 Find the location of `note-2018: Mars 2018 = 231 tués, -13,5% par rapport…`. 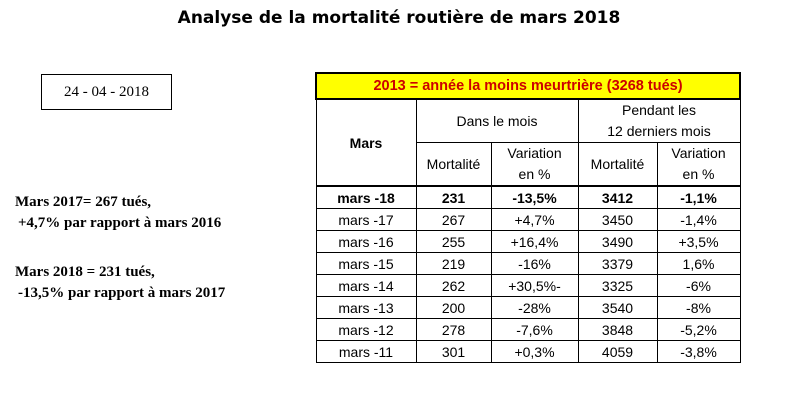

note-2018: Mars 2018 = 231 tués, -13,5% par rapport… is located at coordinates (120, 283).